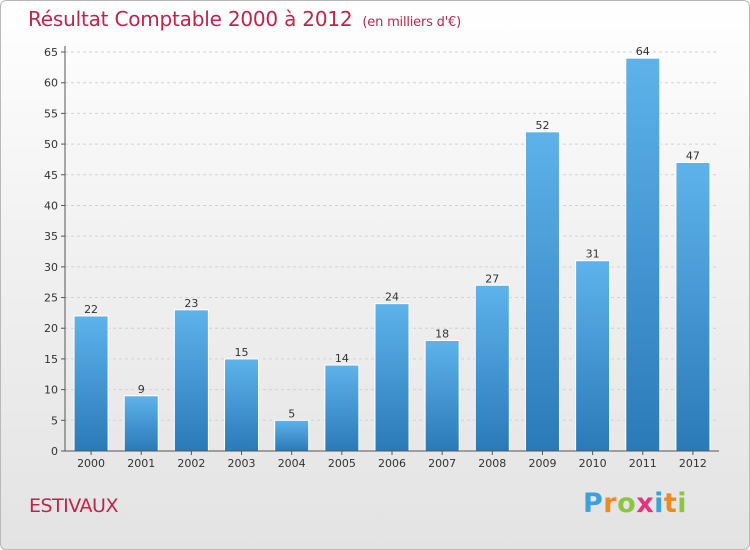  What do you see at coordinates (51, 298) in the screenshot?
I see `y-tick-label: 25` at bounding box center [51, 298].